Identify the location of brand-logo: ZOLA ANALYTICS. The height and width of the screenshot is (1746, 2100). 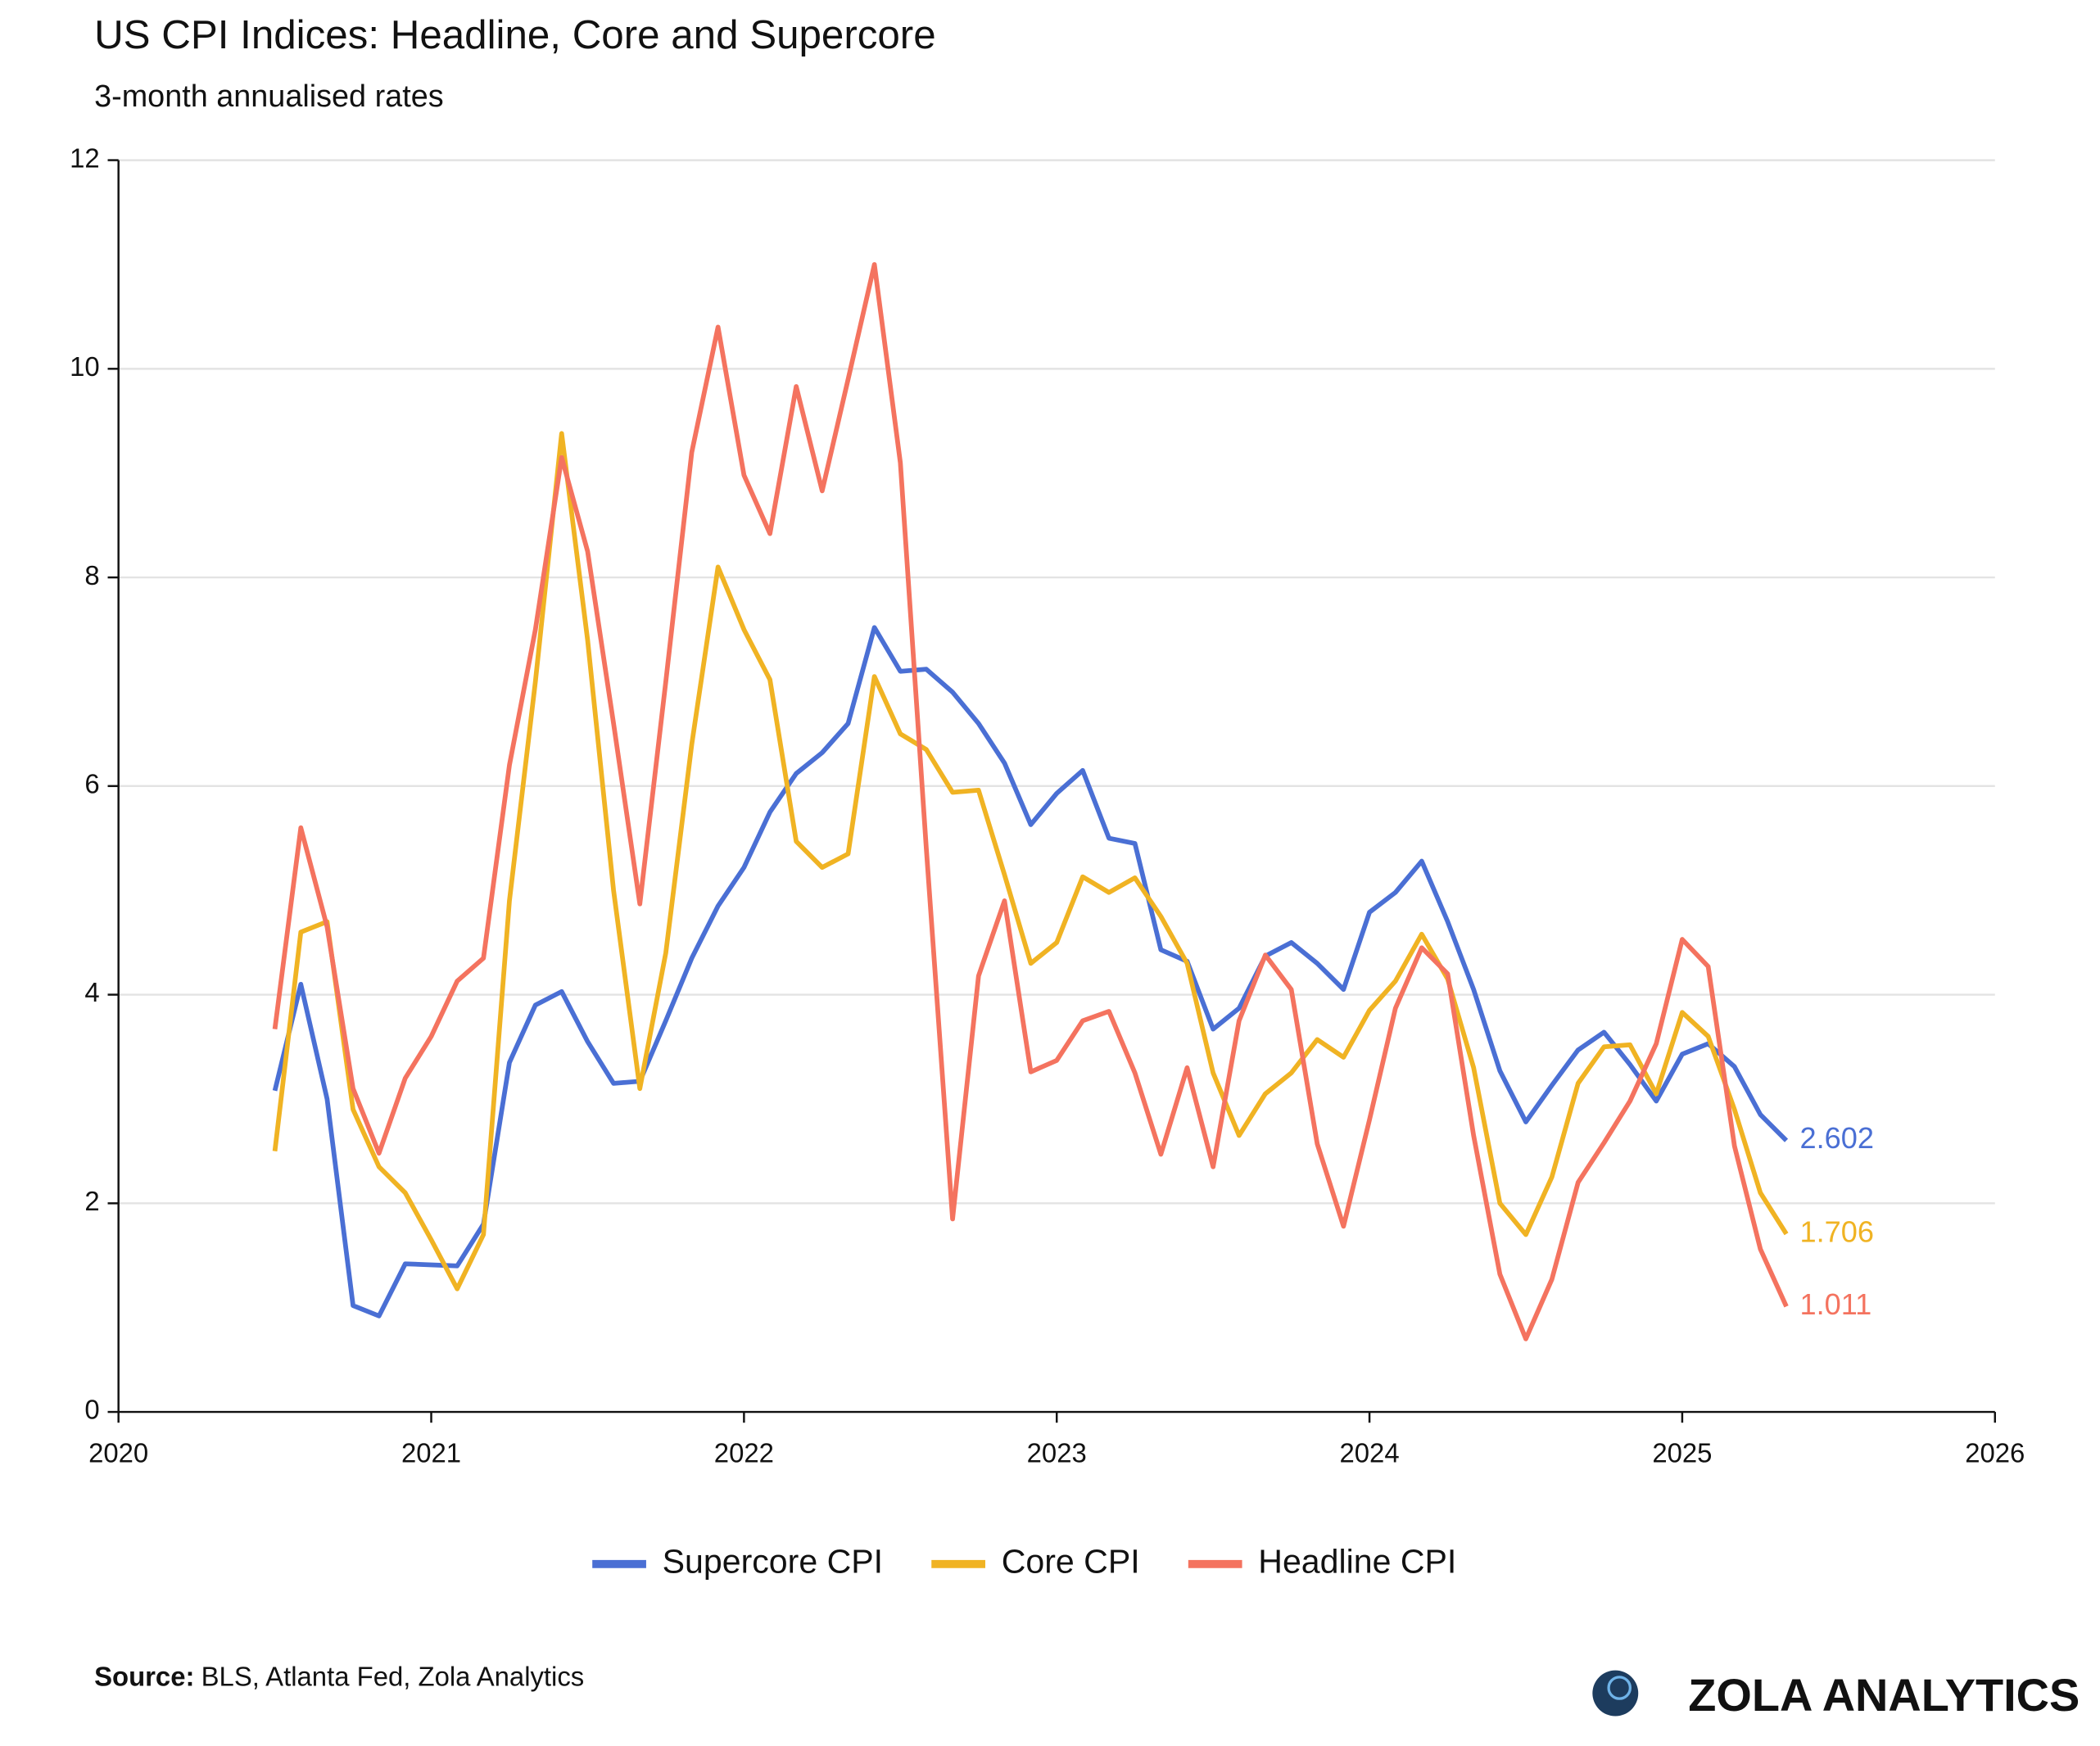
(1836, 1695).